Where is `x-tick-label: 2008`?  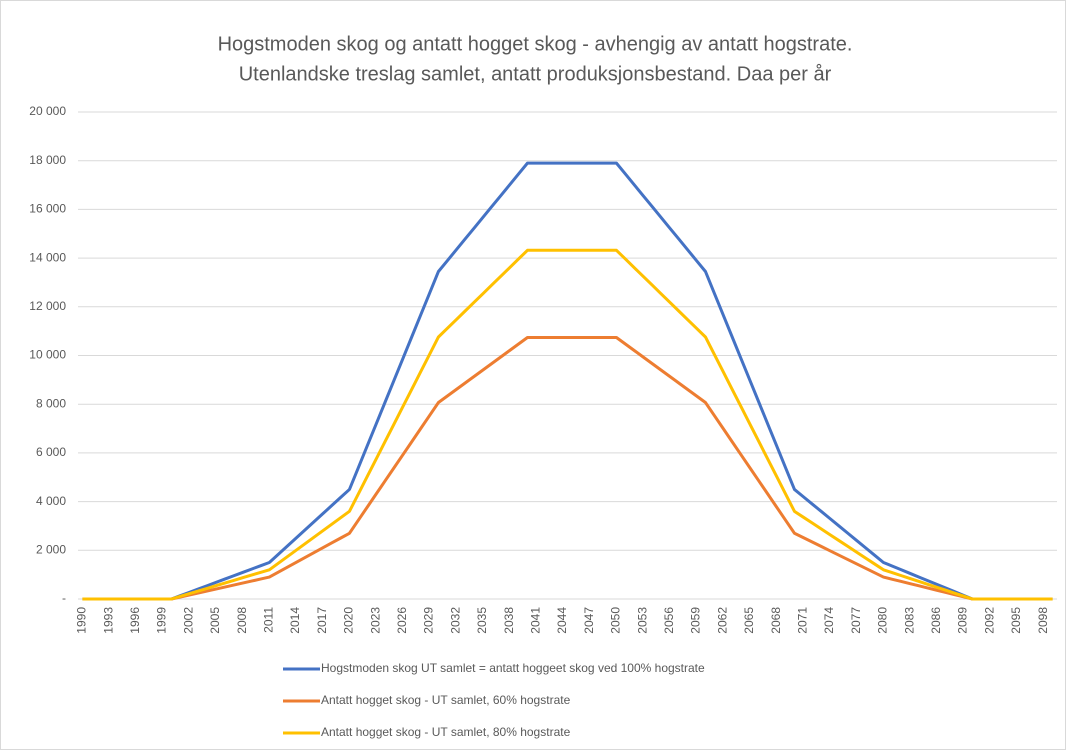
x-tick-label: 2008 is located at coordinates (242, 620).